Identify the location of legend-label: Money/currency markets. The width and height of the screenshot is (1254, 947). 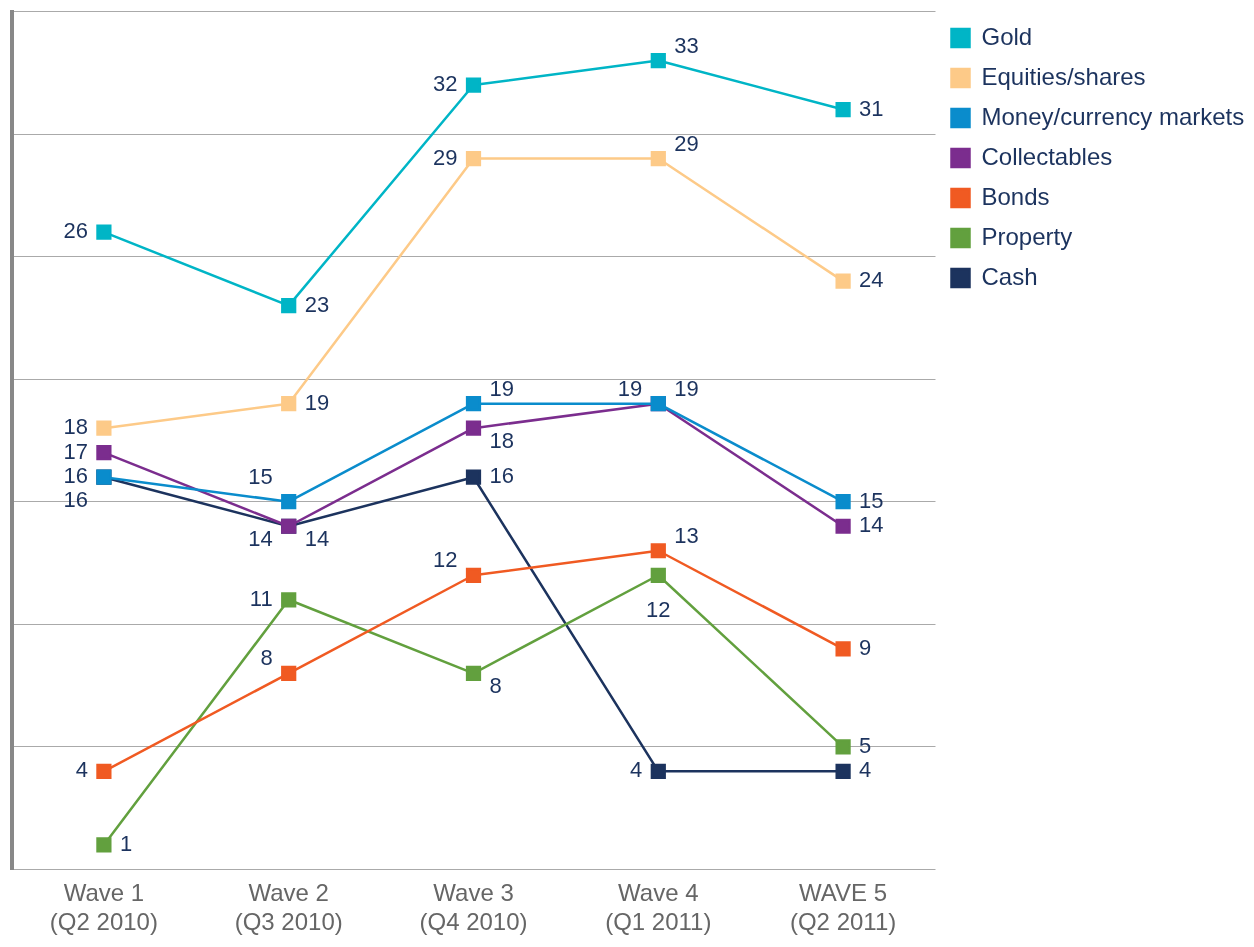
(1113, 116).